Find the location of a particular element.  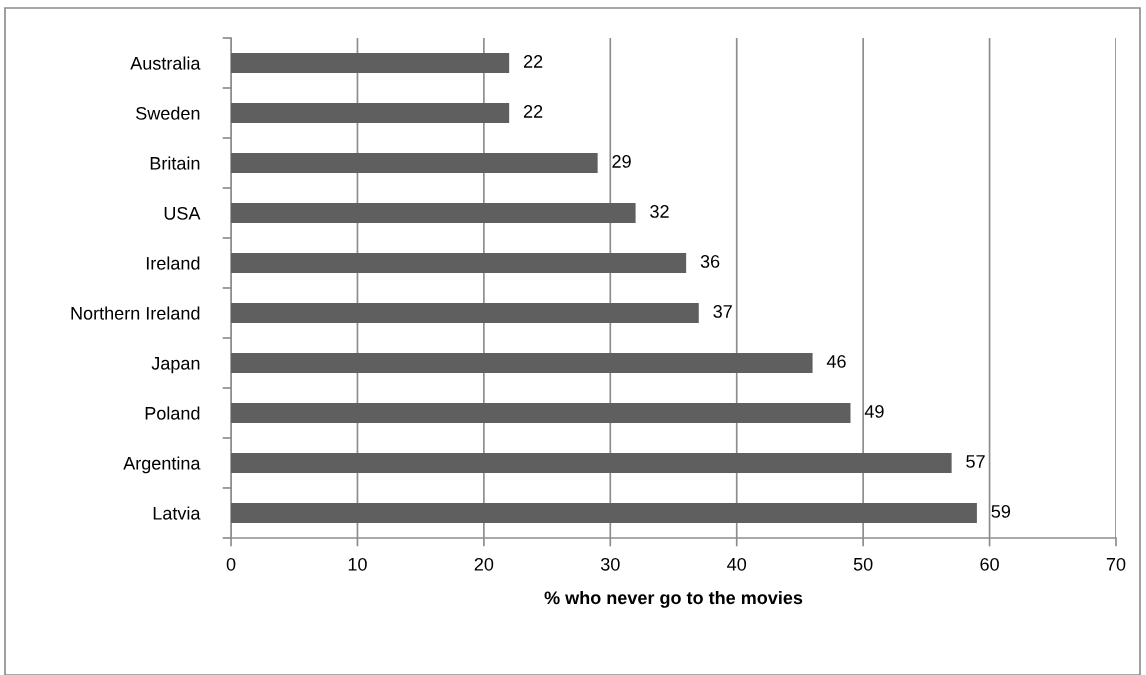

data-label: 49 is located at coordinates (874, 411).